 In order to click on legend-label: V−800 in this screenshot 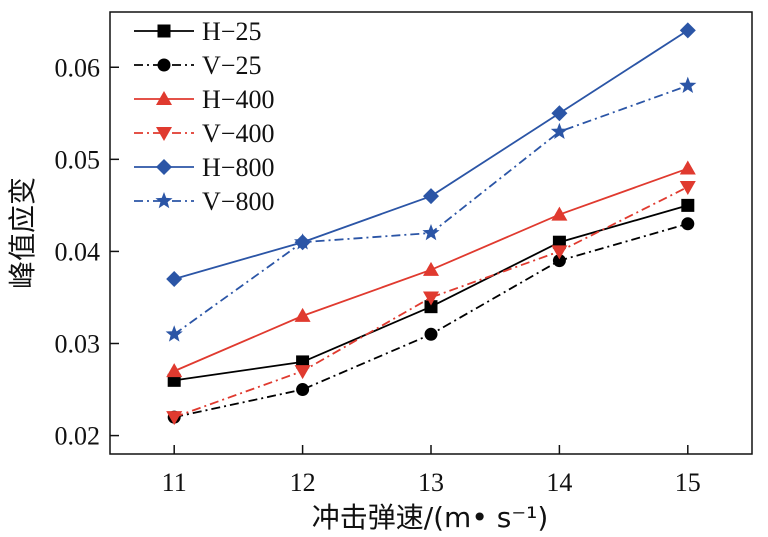, I will do `click(238, 201)`.